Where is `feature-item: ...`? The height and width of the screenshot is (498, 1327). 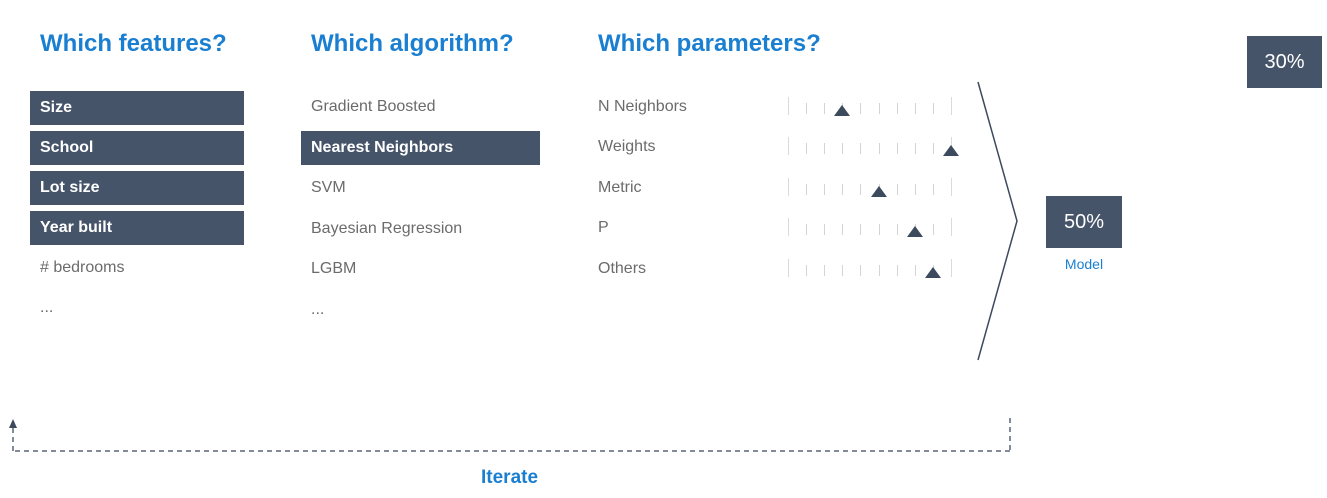
feature-item: ... is located at coordinates (47, 307).